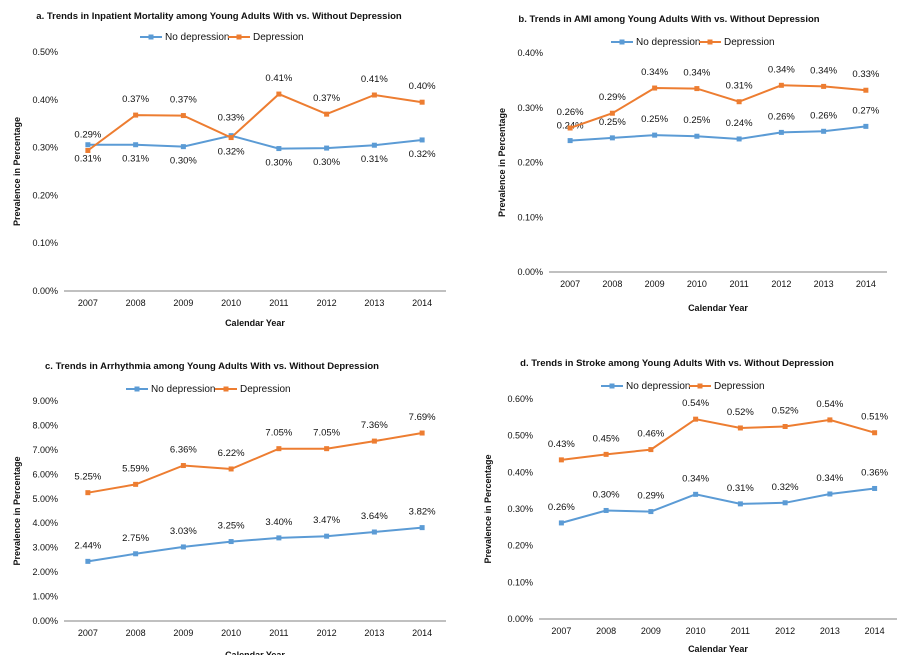 This screenshot has width=902, height=655. I want to click on y-tick-label: 7.00%, so click(45, 450).